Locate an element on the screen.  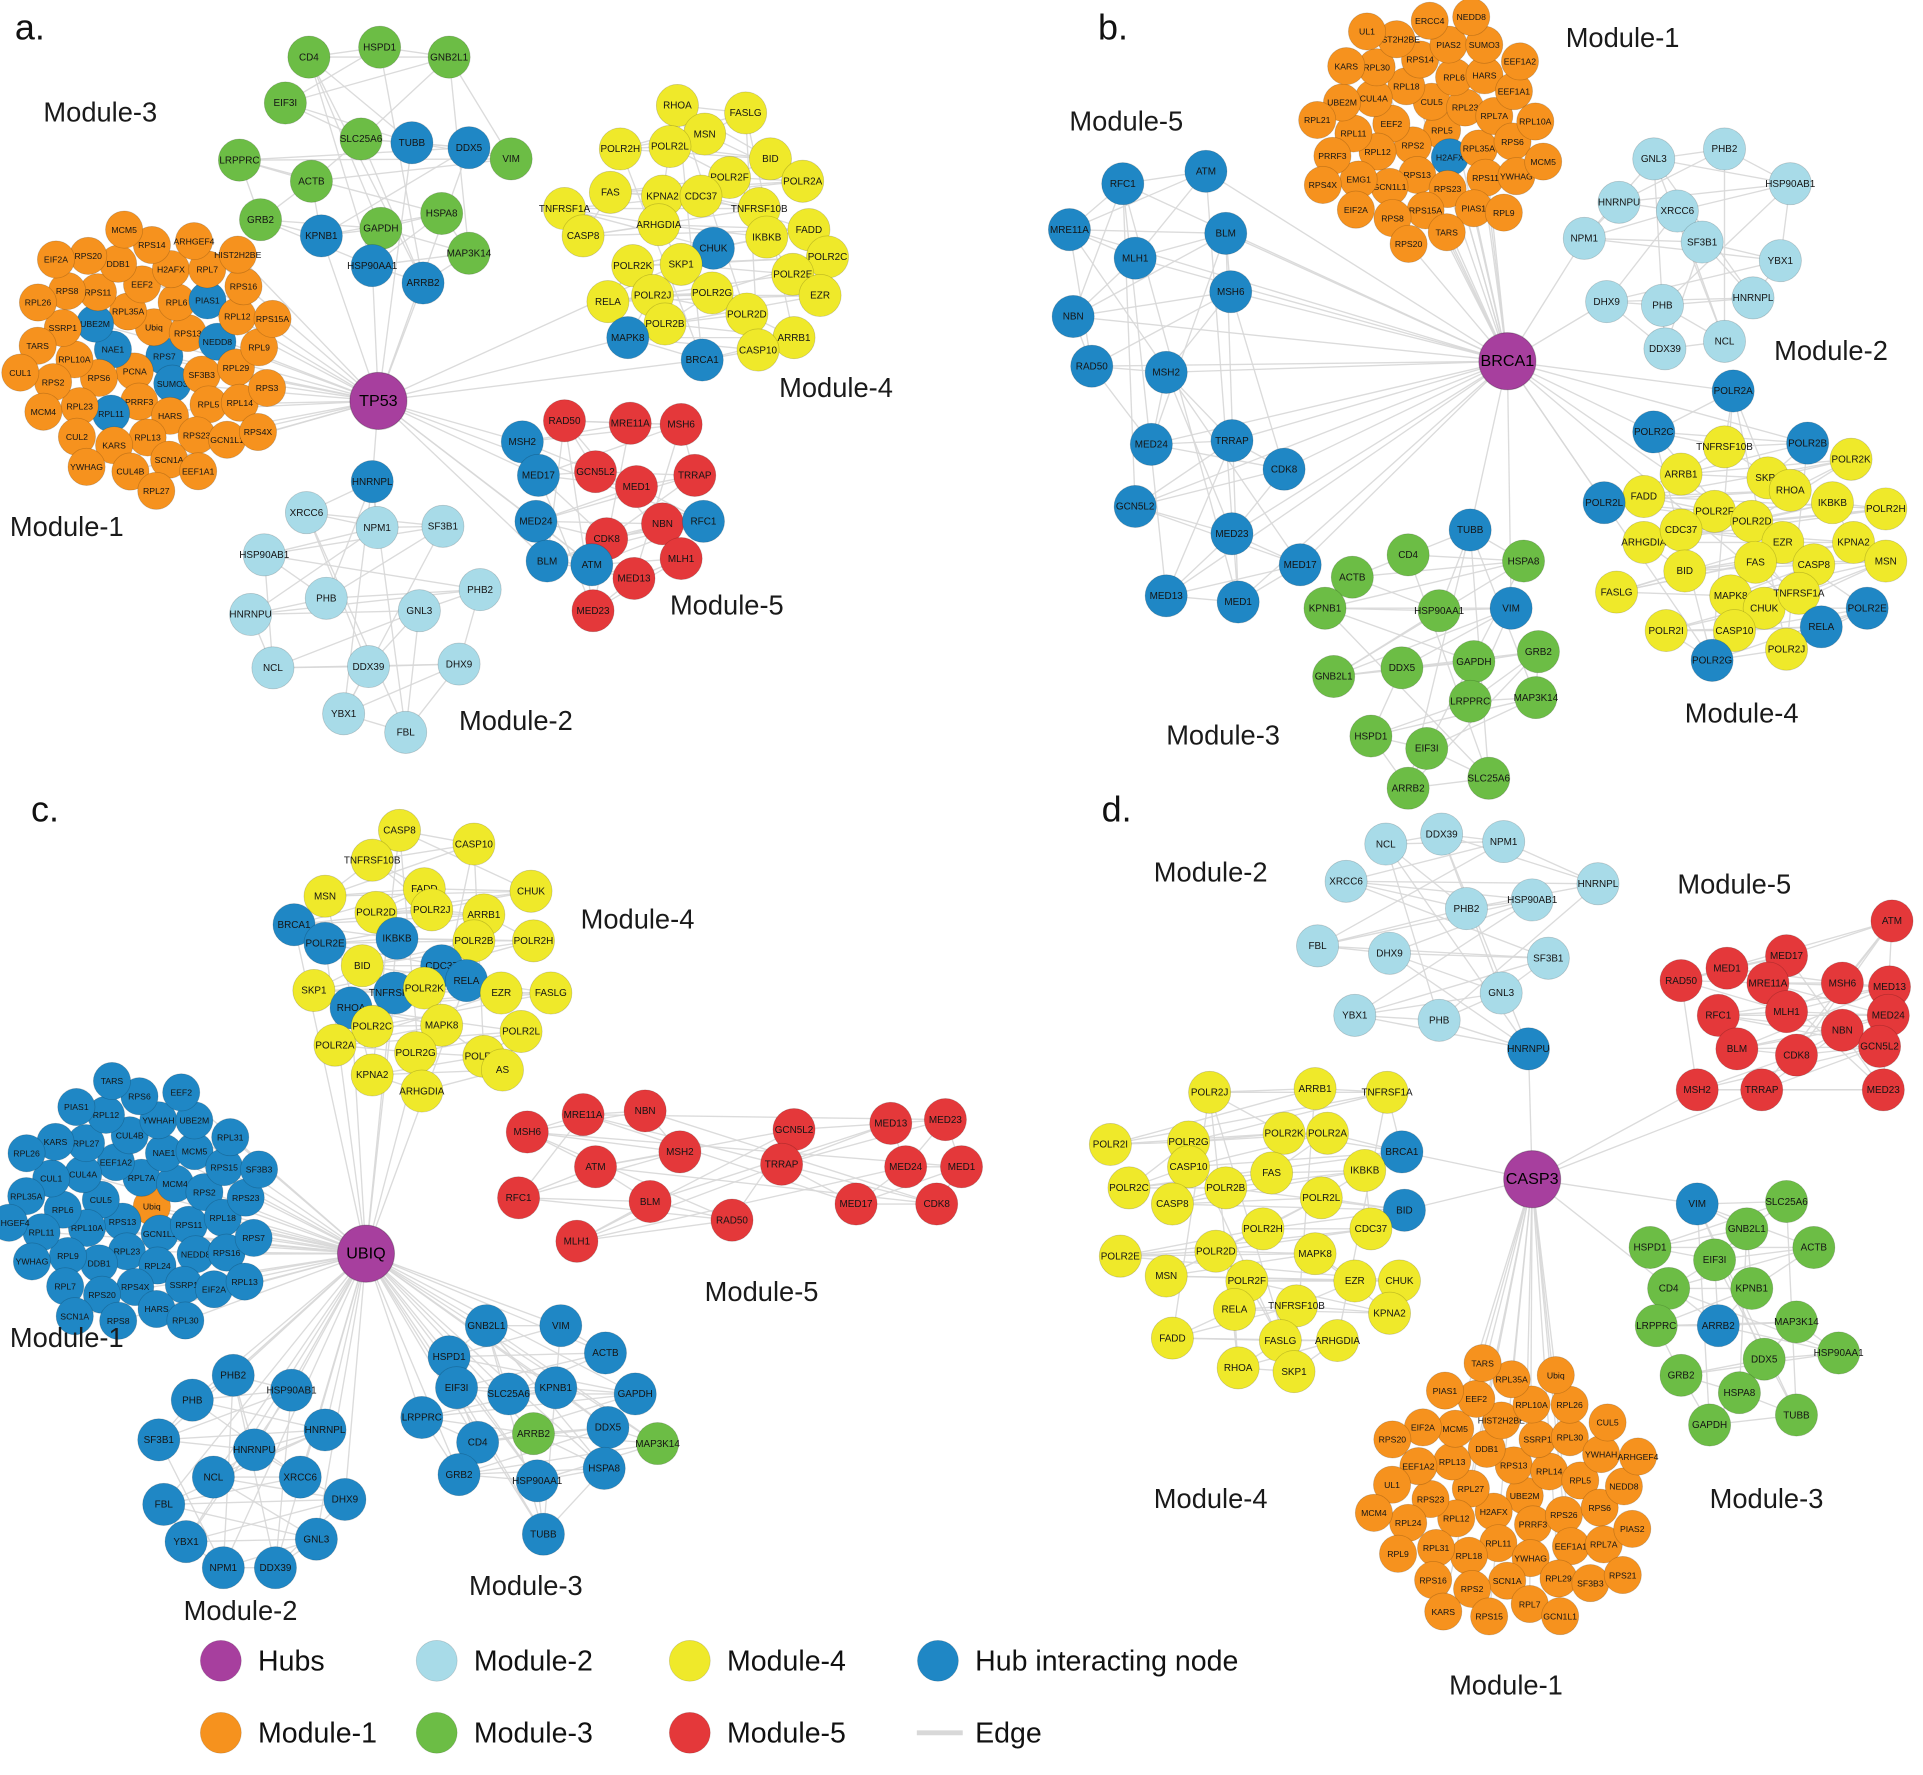
node-label: HSP90AB1 is located at coordinates (1790, 184).